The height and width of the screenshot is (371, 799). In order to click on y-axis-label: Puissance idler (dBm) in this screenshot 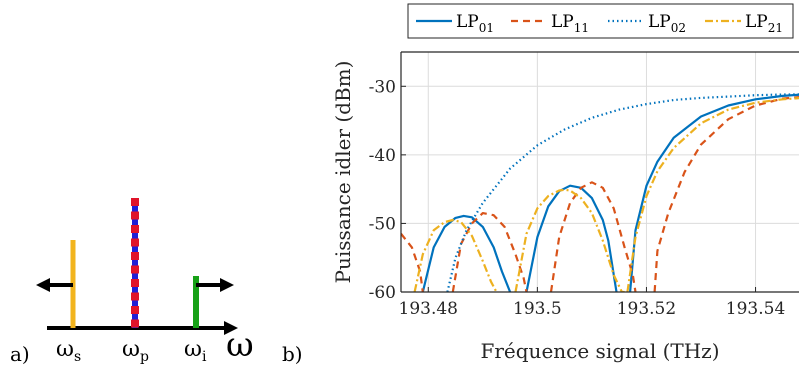, I will do `click(343, 172)`.